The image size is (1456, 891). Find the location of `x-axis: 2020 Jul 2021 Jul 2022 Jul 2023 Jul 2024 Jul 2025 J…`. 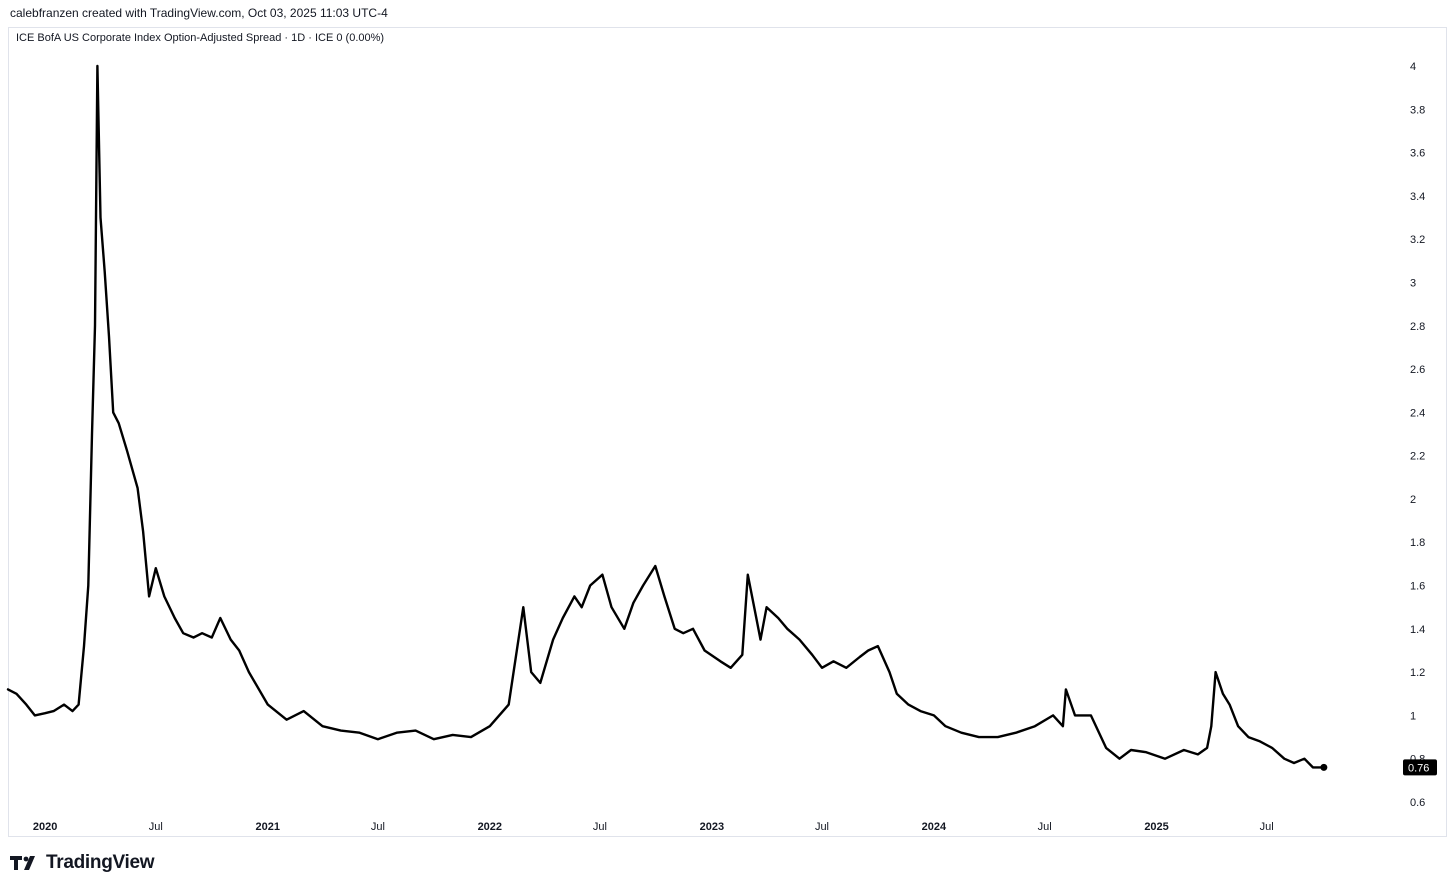

x-axis: 2020 Jul 2021 Jul 2022 Jul 2023 Jul 2024 Jul 2025 J… is located at coordinates (653, 827).